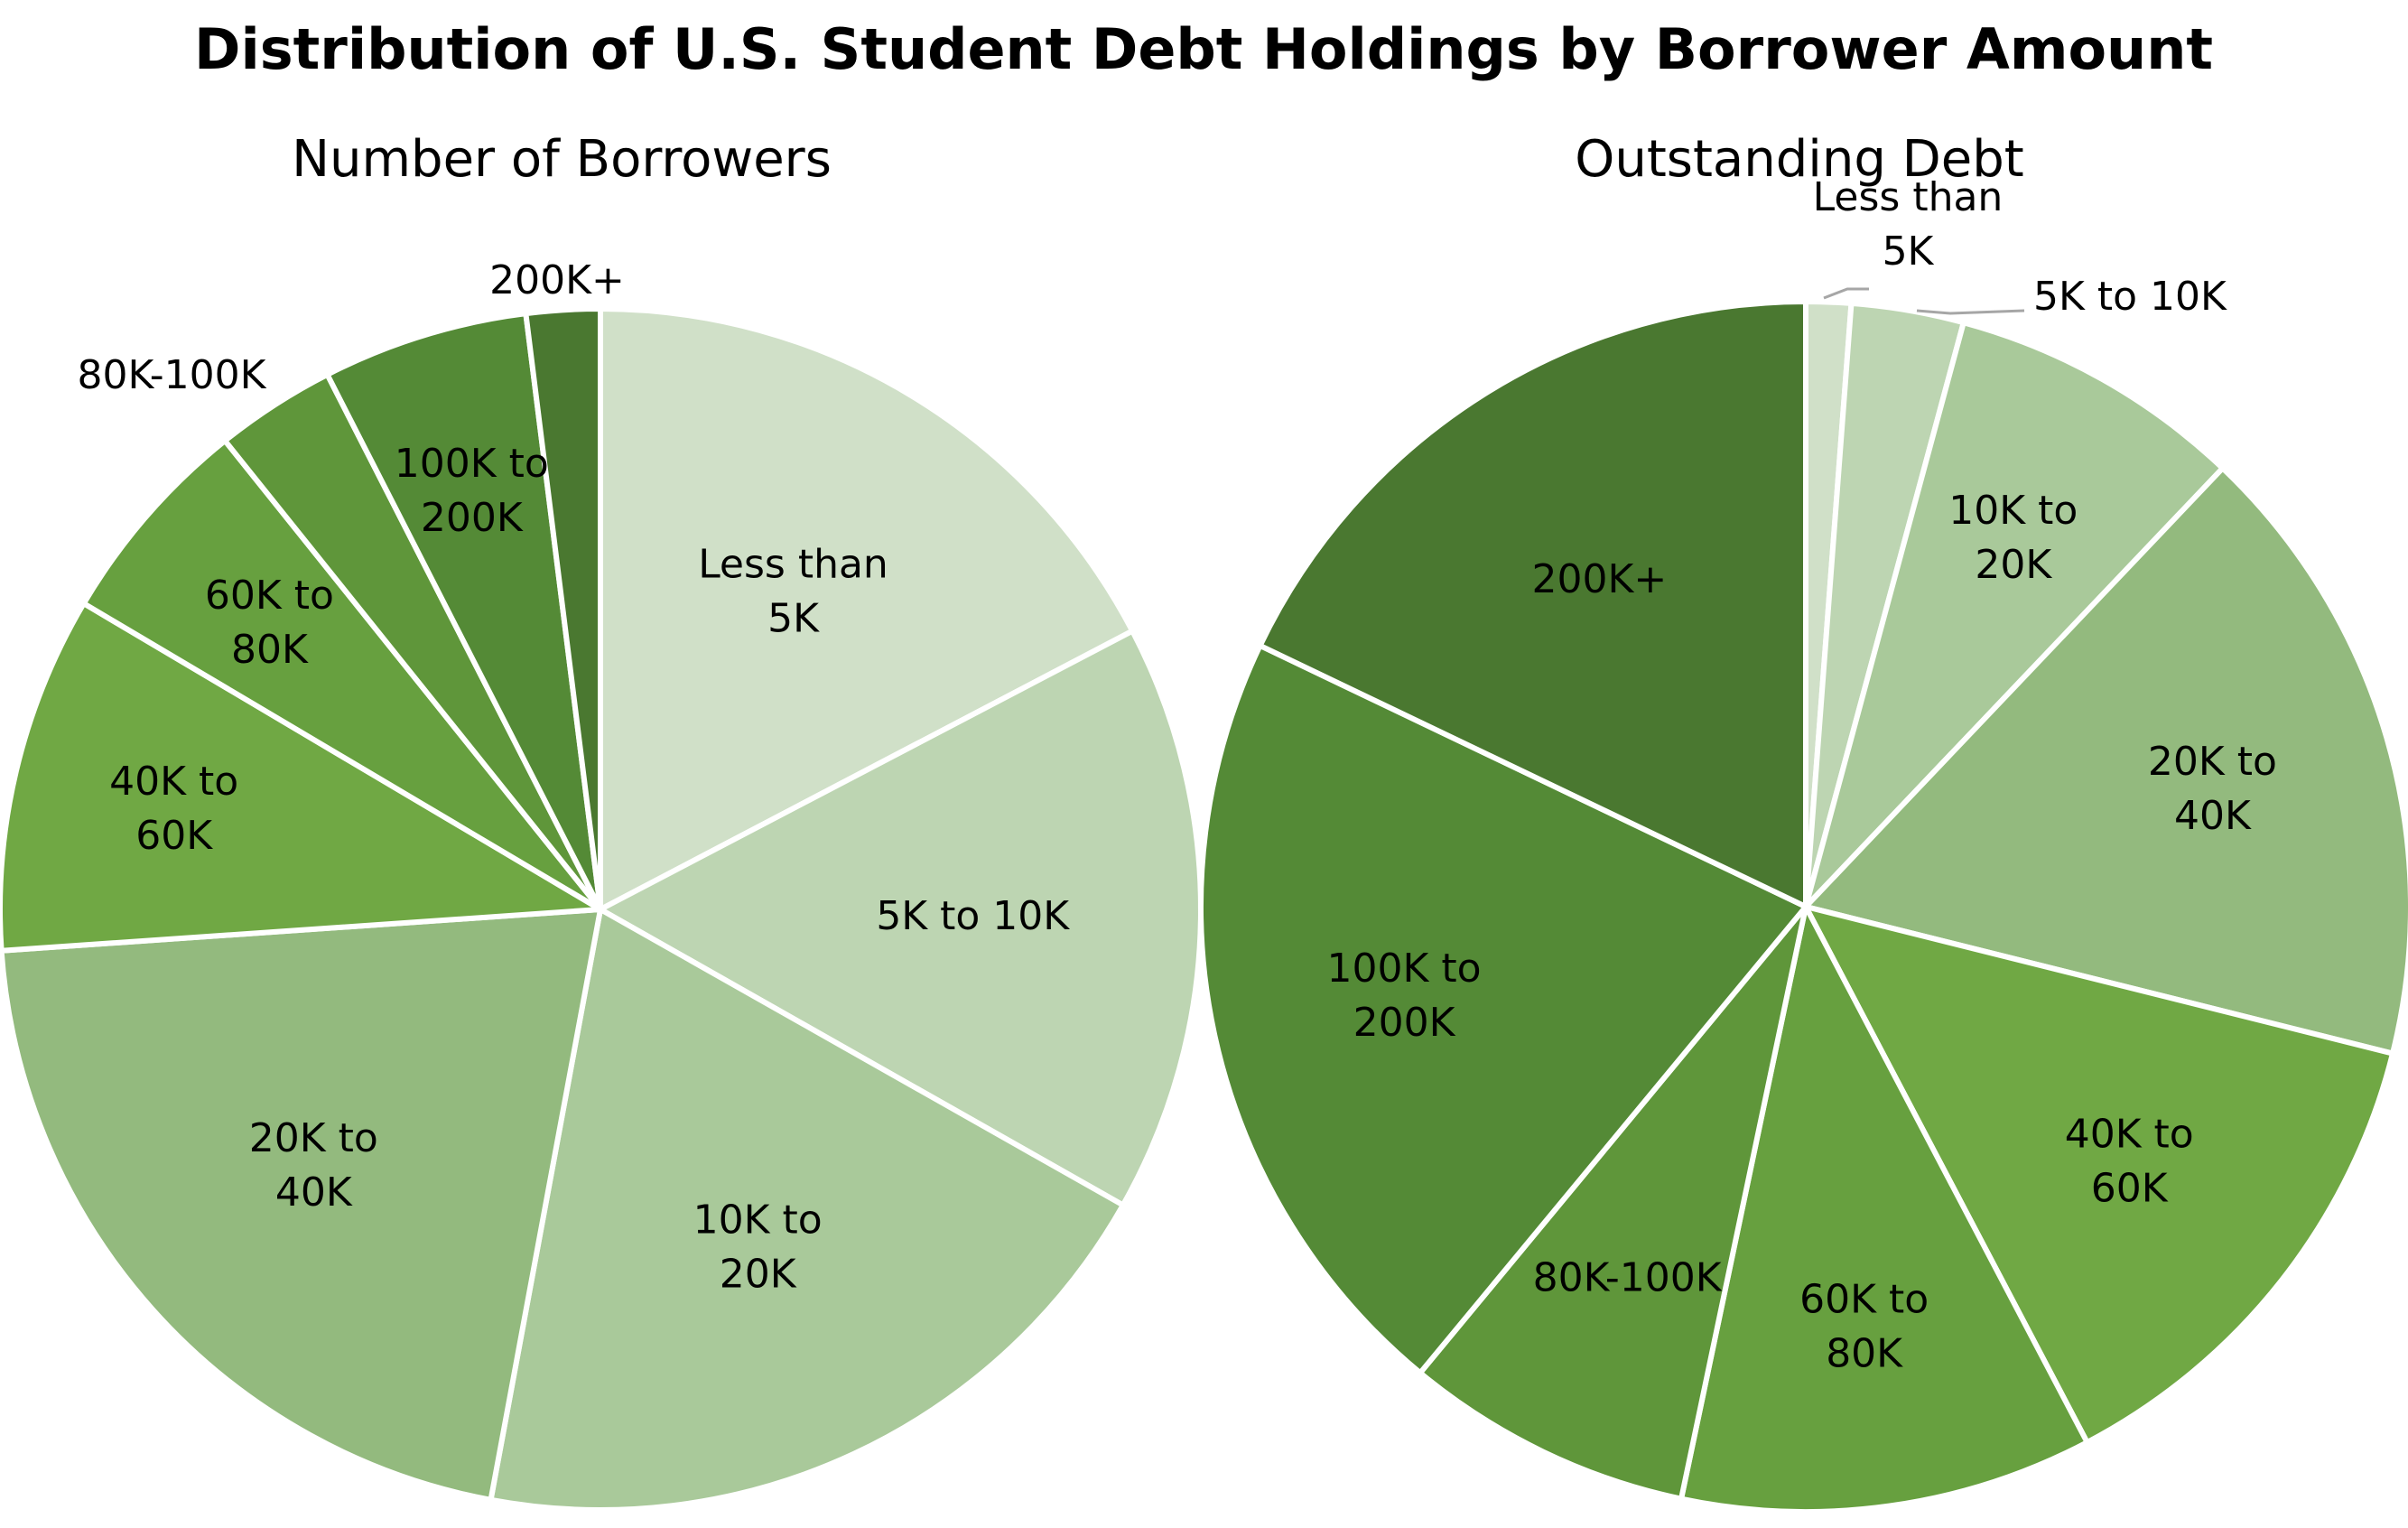  I want to click on pie-right-label-less-than-5k-line-2: 5K, so click(1909, 251).